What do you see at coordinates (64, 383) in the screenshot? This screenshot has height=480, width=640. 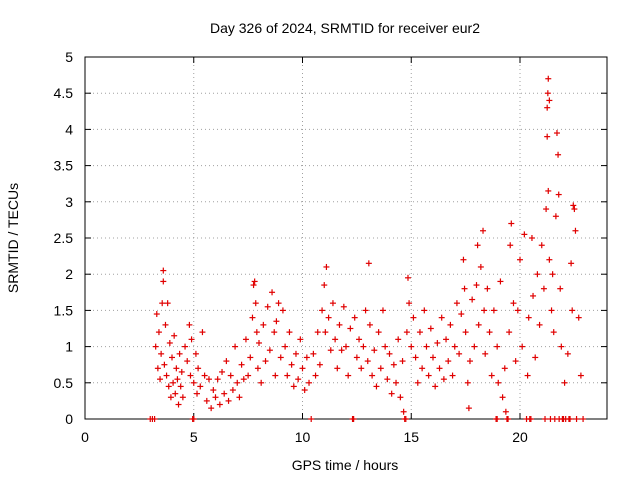 I see `y-tick-label: 0.5` at bounding box center [64, 383].